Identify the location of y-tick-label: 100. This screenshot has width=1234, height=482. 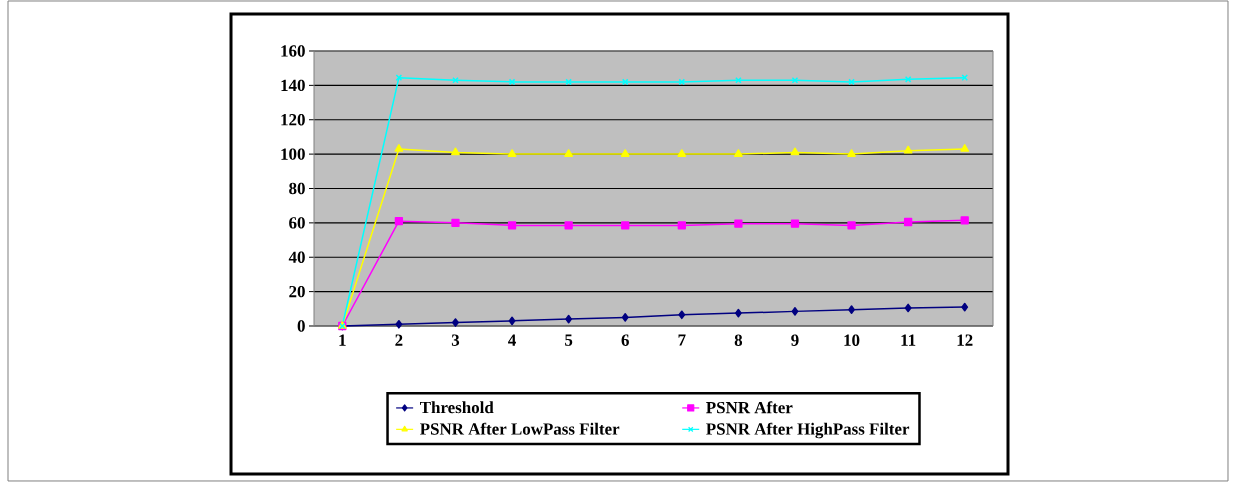
(293, 154).